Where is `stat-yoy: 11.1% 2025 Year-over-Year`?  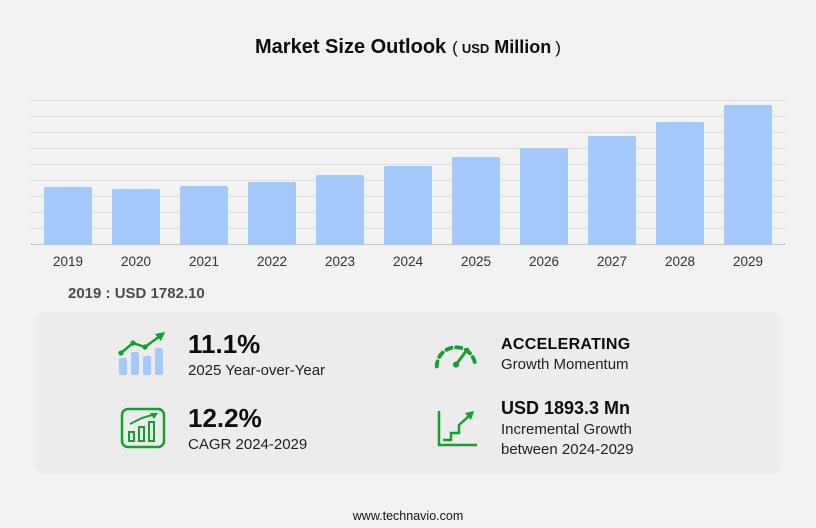
stat-yoy: 11.1% 2025 Year-over-Year is located at coordinates (260, 354).